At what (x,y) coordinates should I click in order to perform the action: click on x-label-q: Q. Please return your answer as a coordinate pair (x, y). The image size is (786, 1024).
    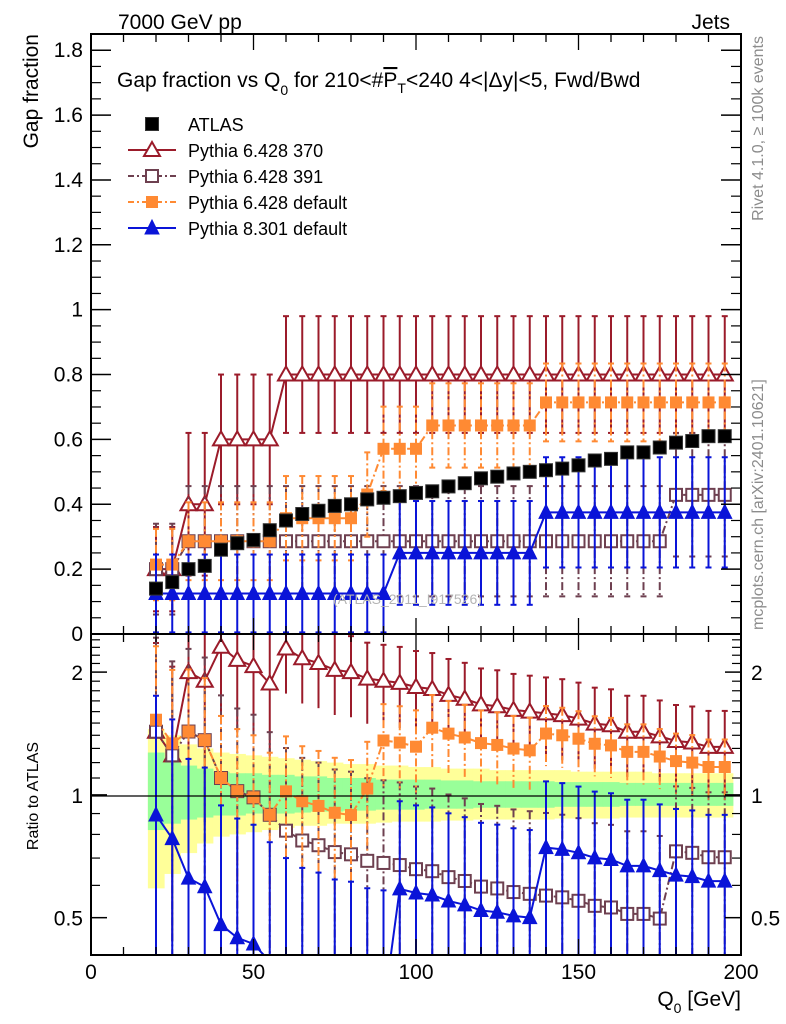
    Looking at the image, I should click on (665, 999).